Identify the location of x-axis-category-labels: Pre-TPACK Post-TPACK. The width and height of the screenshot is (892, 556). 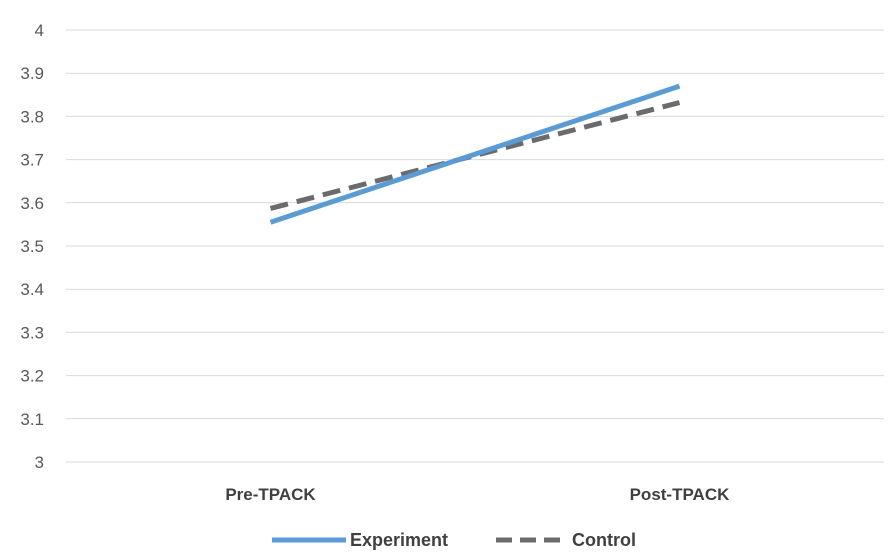
(477, 494).